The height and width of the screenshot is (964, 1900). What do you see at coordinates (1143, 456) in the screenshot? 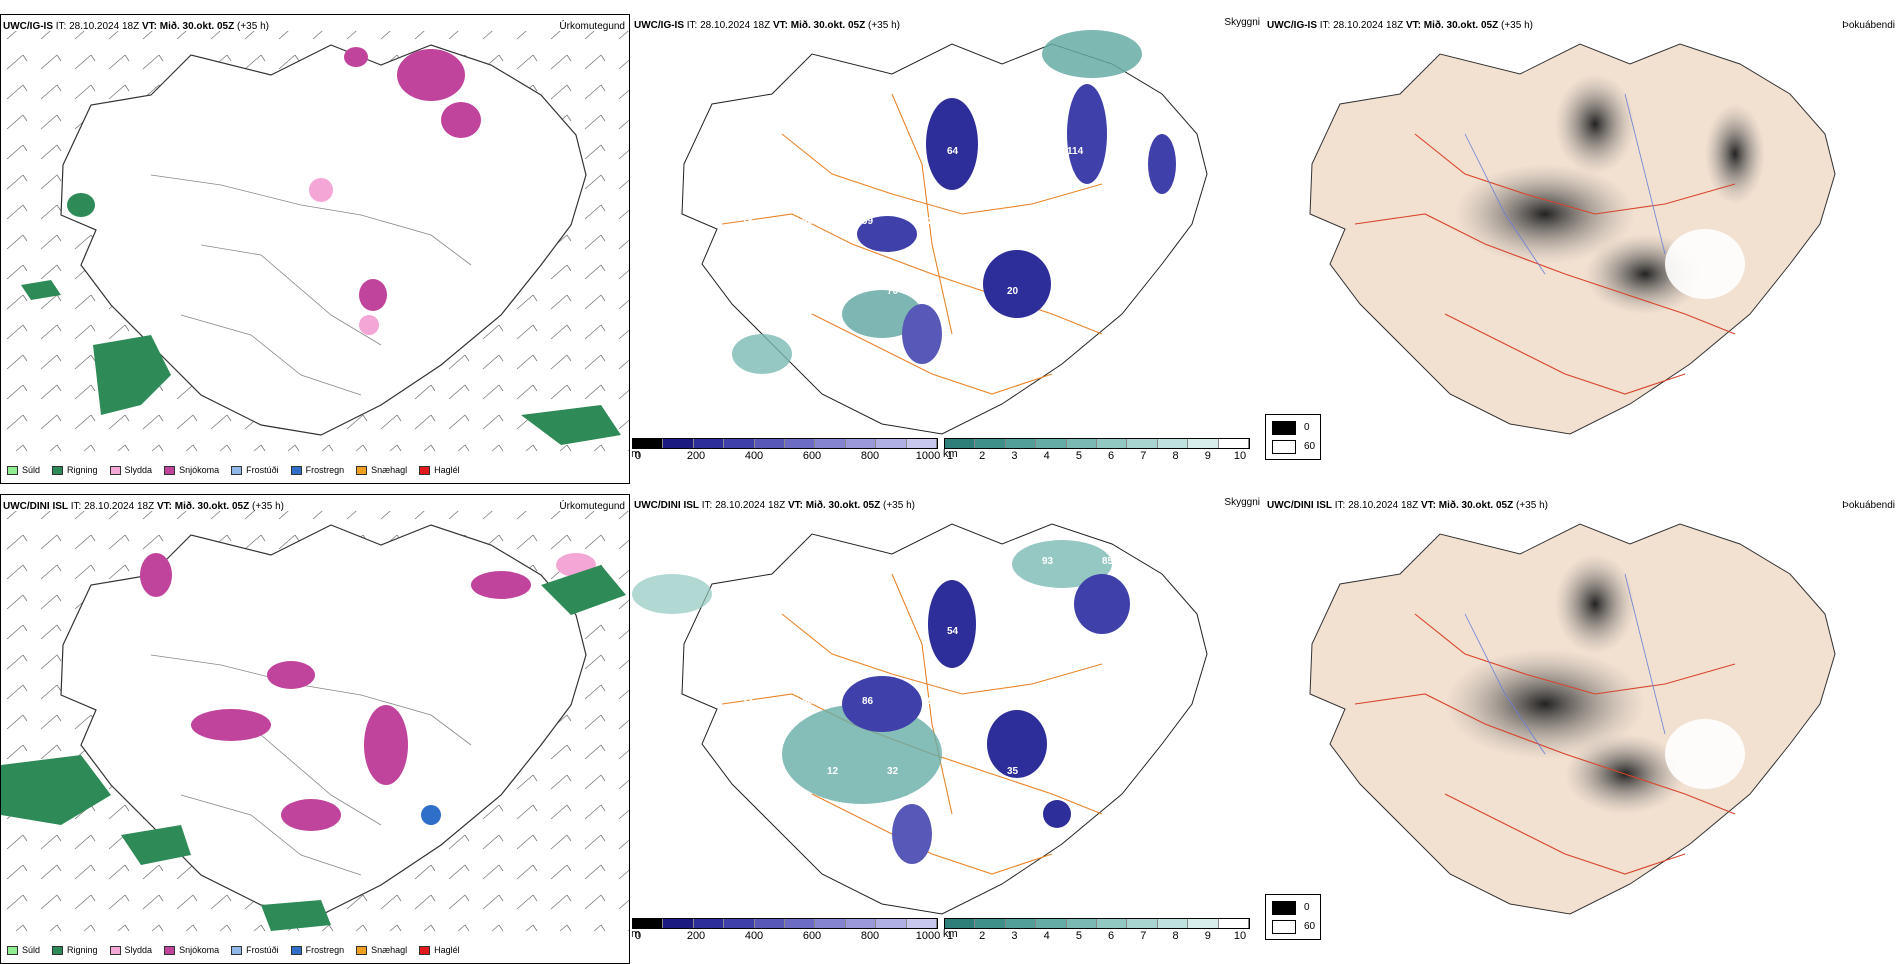
I see `colorbar-tick: 7` at bounding box center [1143, 456].